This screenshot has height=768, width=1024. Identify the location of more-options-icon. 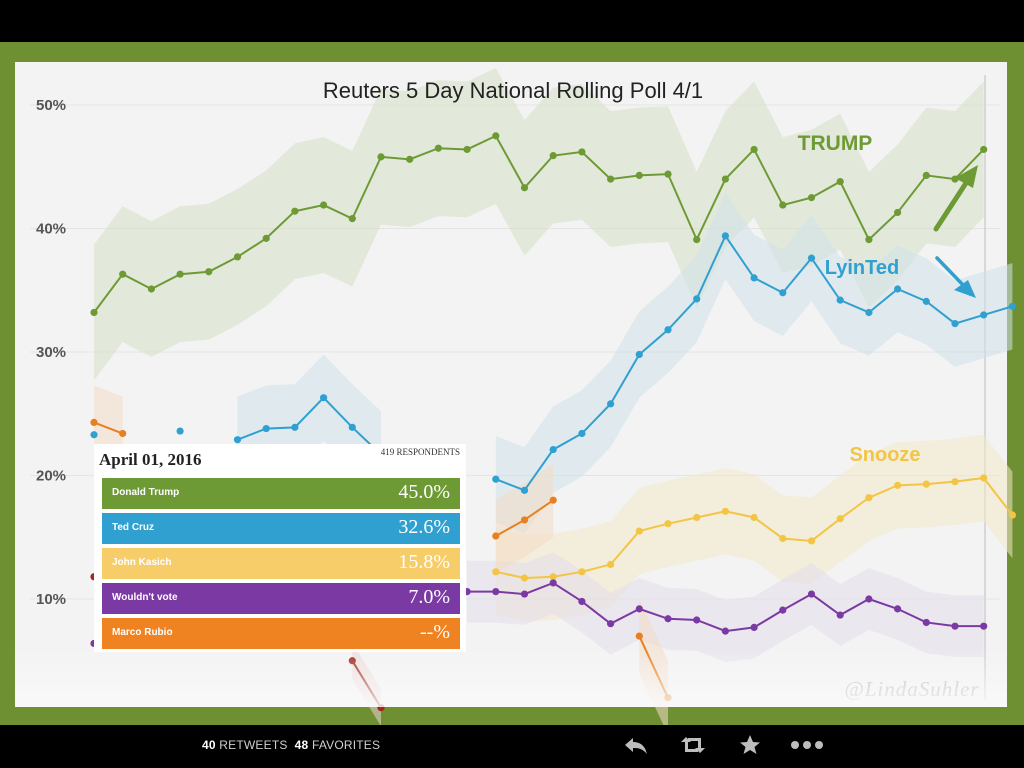
(807, 748).